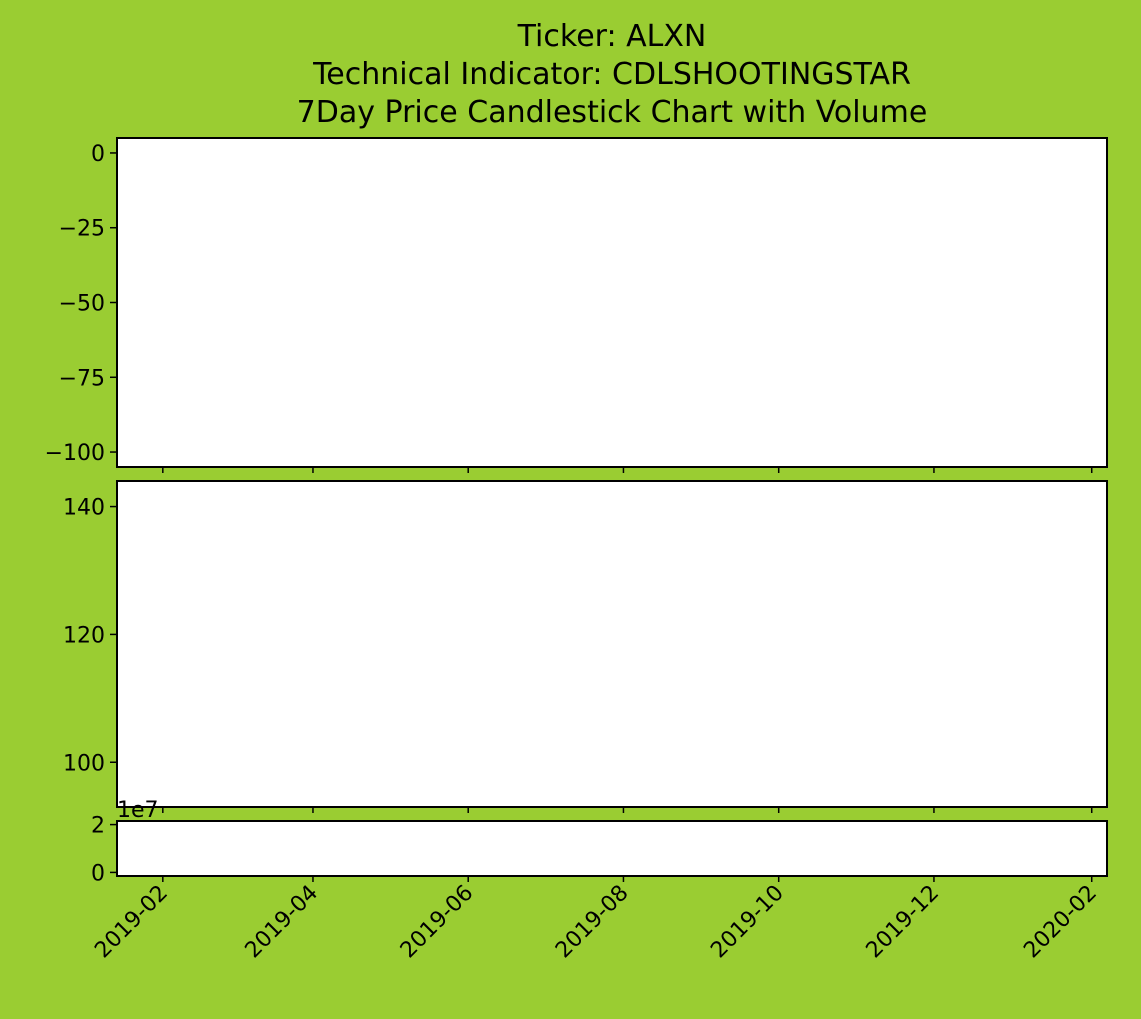  I want to click on date-tick-label: 2019-06, so click(437, 922).